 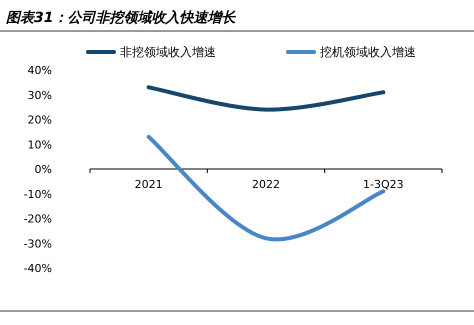 I want to click on y-tick-label: 30%, so click(x=40, y=95).